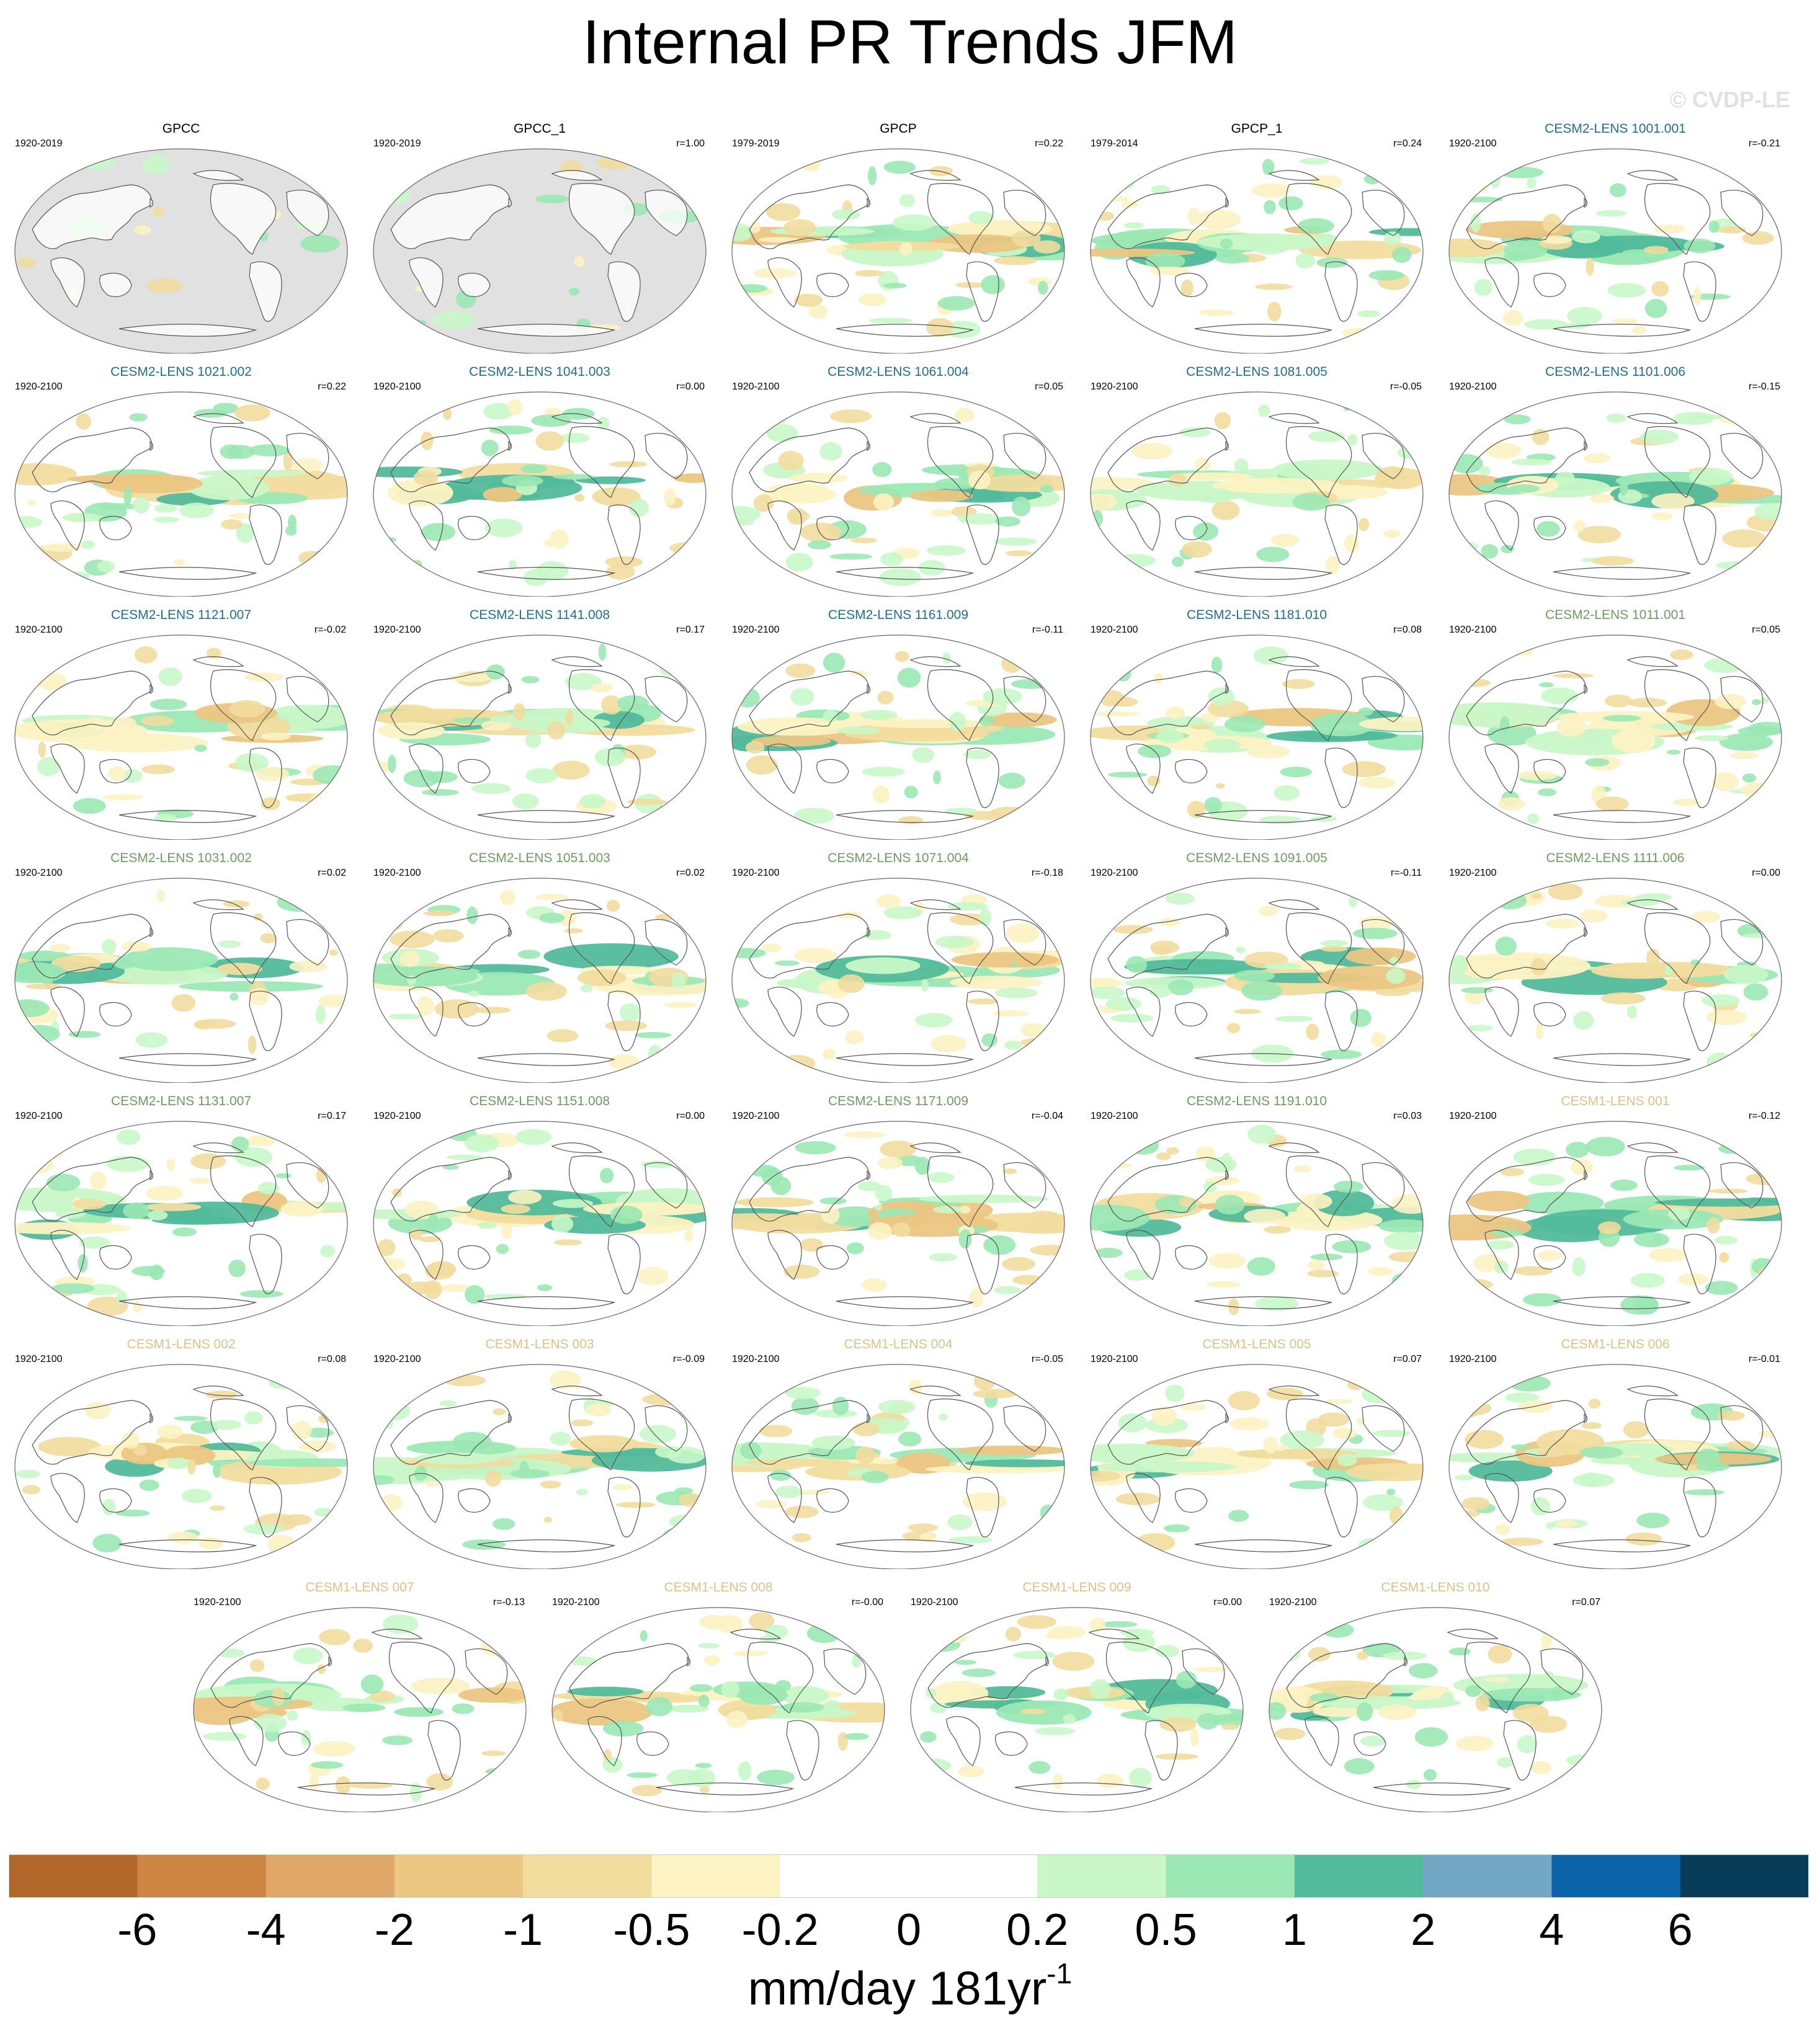  Describe the element at coordinates (1616, 1344) in the screenshot. I see `panel-title: CESM1-LENS 006` at that location.